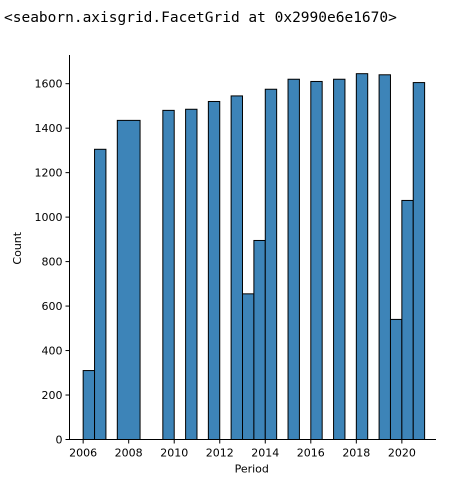  I want to click on y-tick-label: 400, so click(52, 351).